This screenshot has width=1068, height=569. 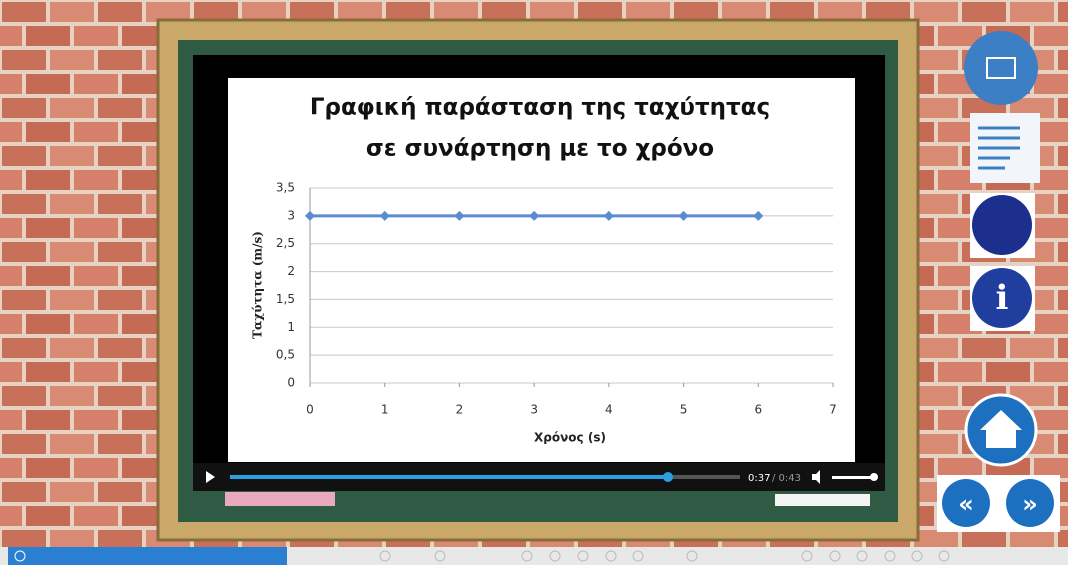 What do you see at coordinates (570, 438) in the screenshot?
I see `x-axis-label: Χρόνος (s)` at bounding box center [570, 438].